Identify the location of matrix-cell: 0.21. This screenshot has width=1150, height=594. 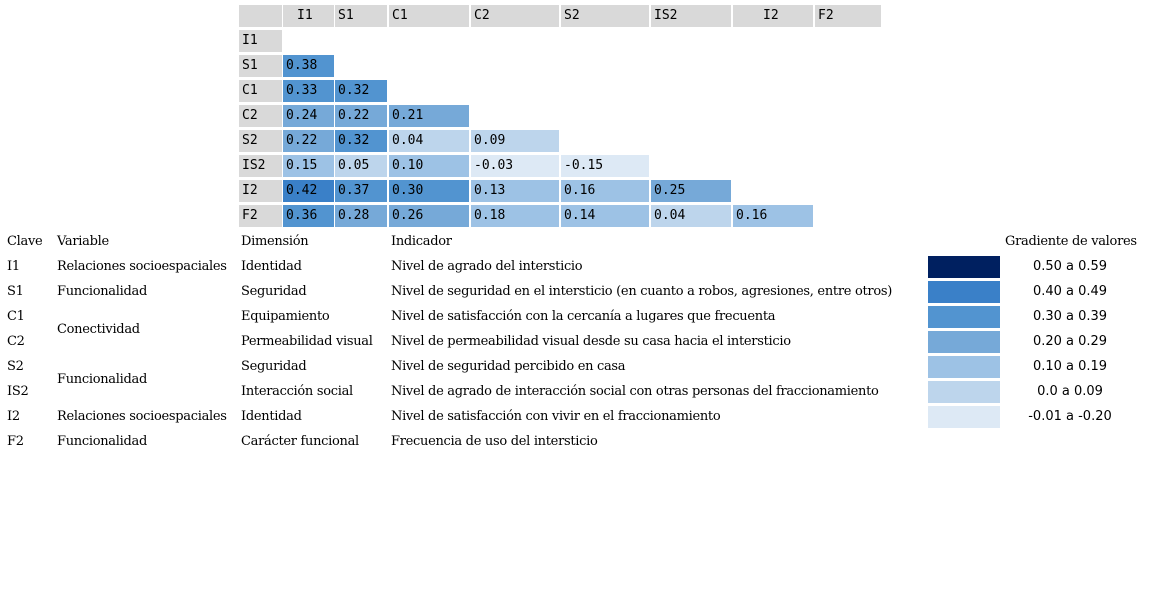
(429, 116).